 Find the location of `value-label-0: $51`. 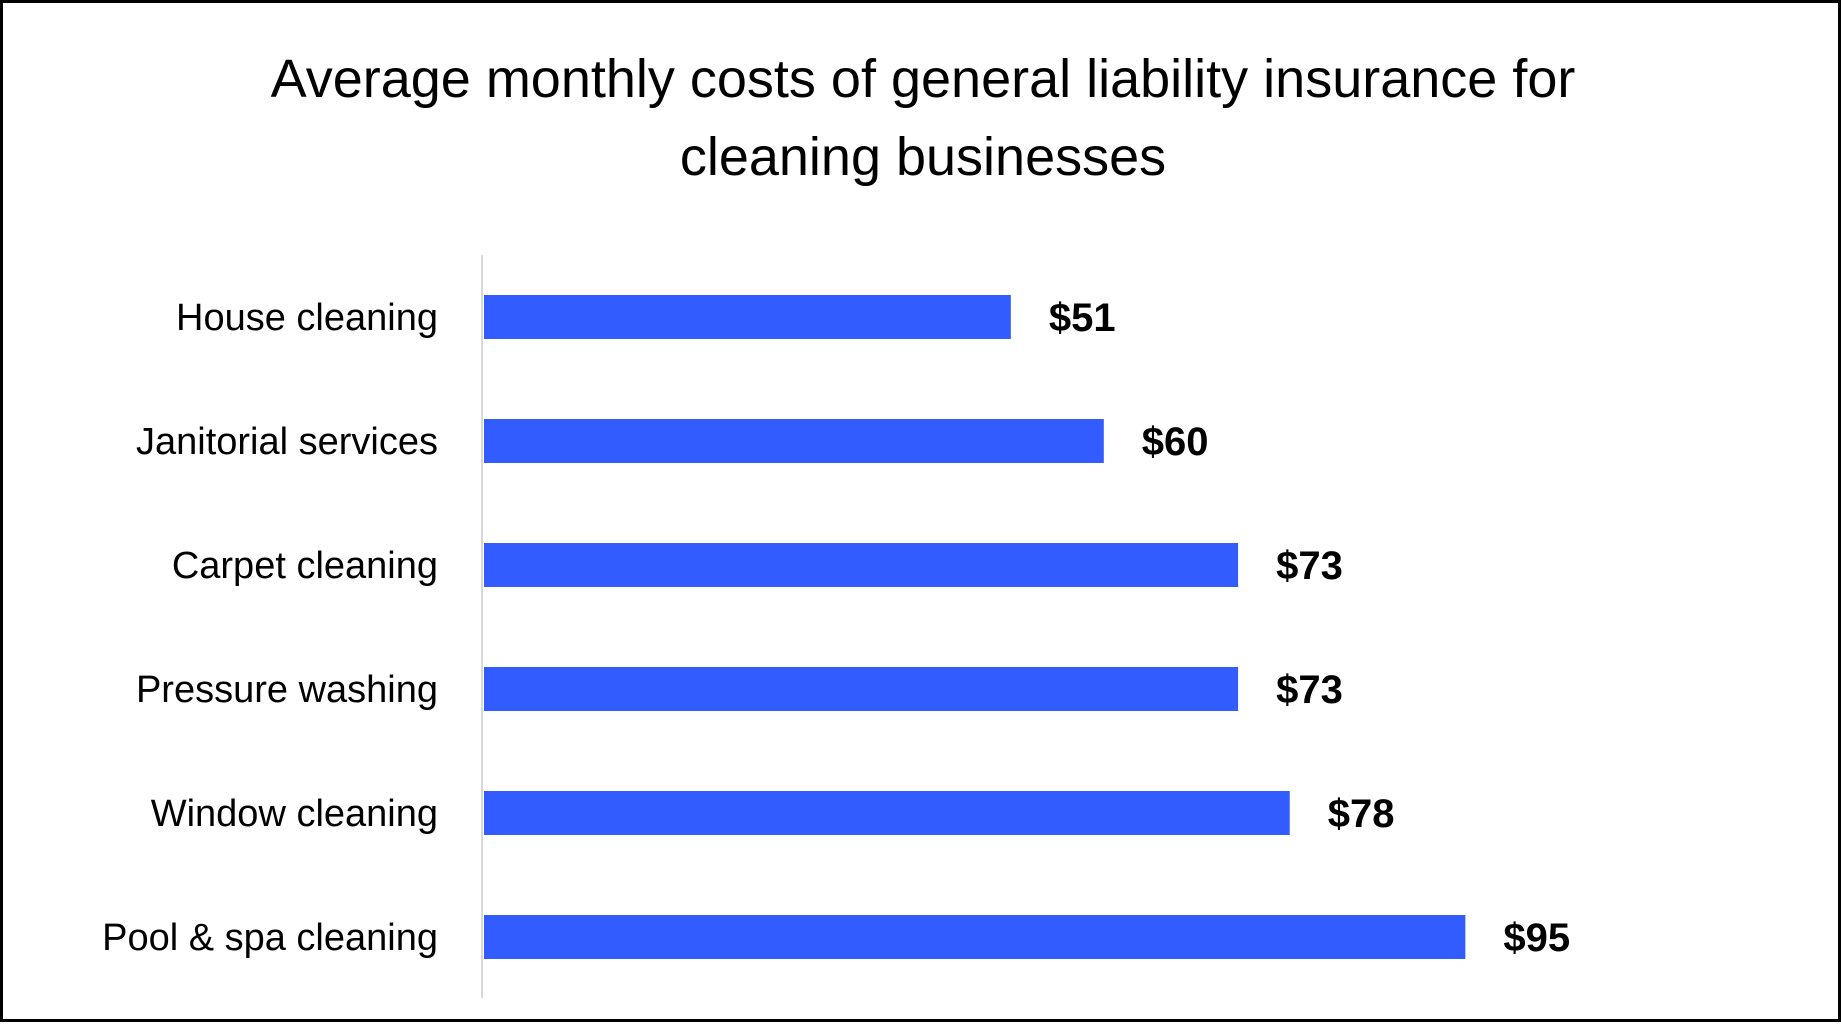

value-label-0: $51 is located at coordinates (1082, 318).